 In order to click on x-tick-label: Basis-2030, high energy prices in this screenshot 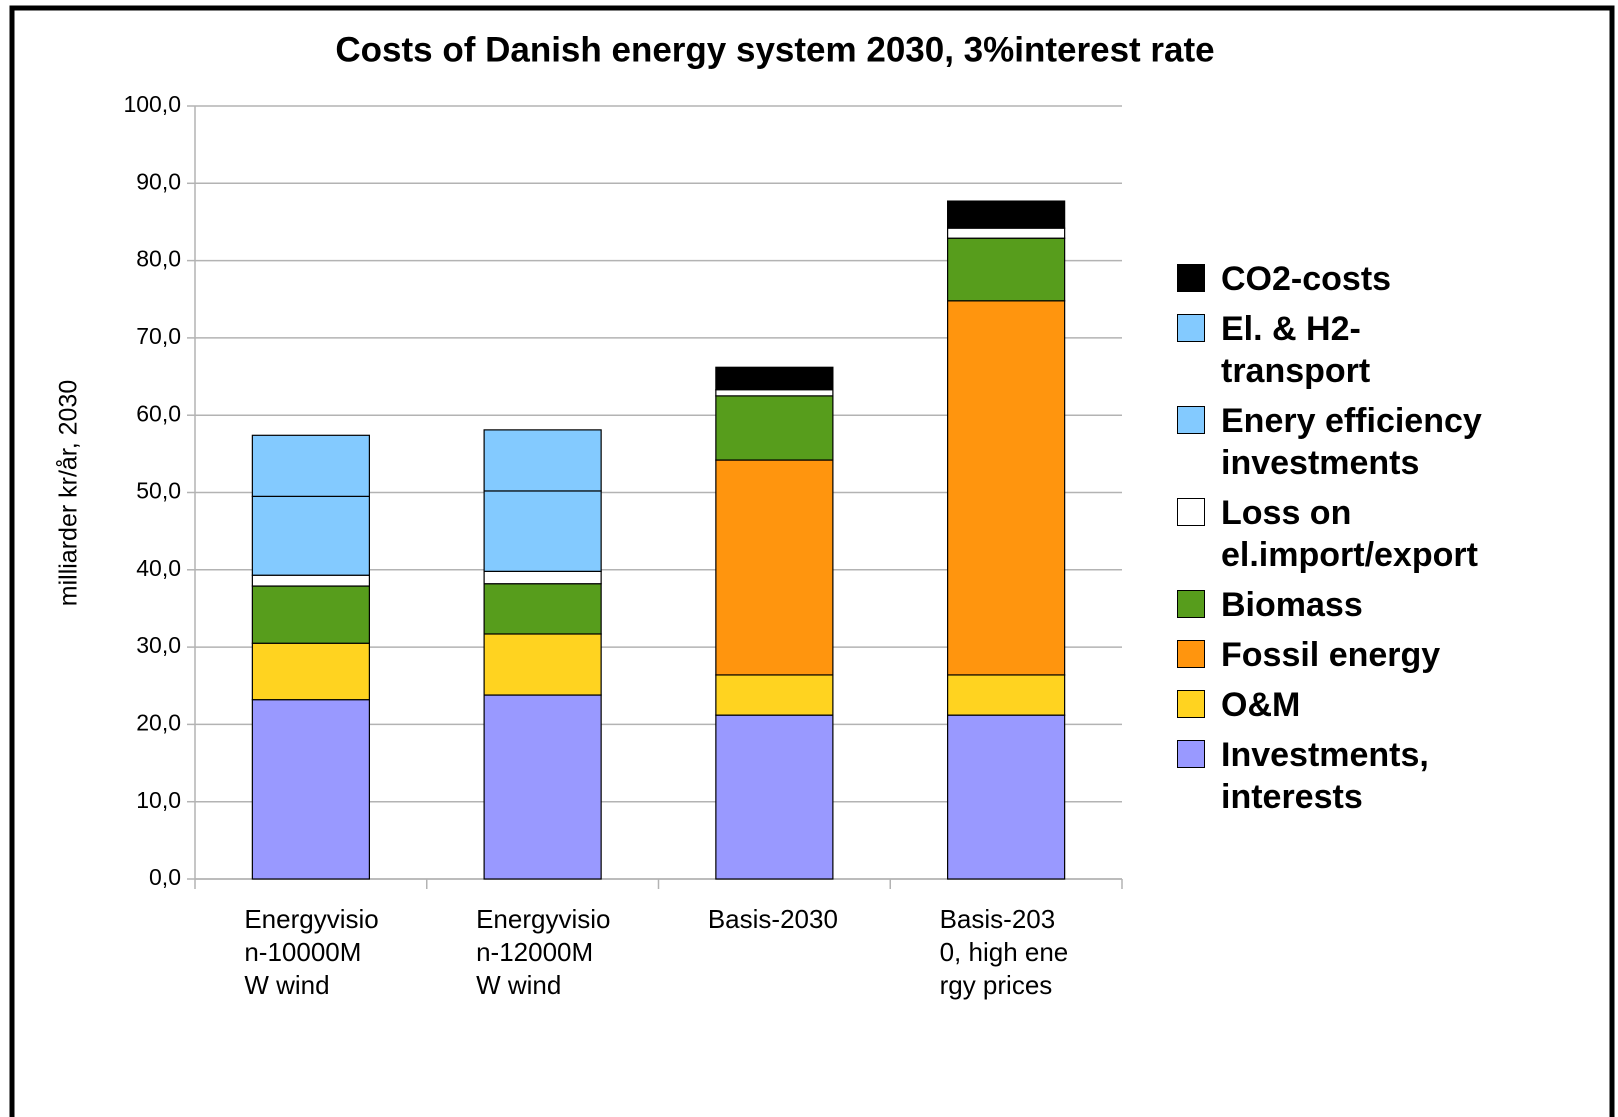, I will do `click(1004, 952)`.